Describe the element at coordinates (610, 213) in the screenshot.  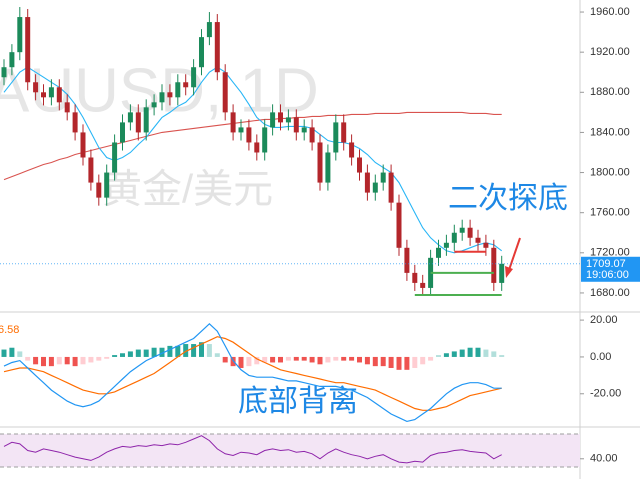
I see `y-tick-label: 1760.00` at that location.